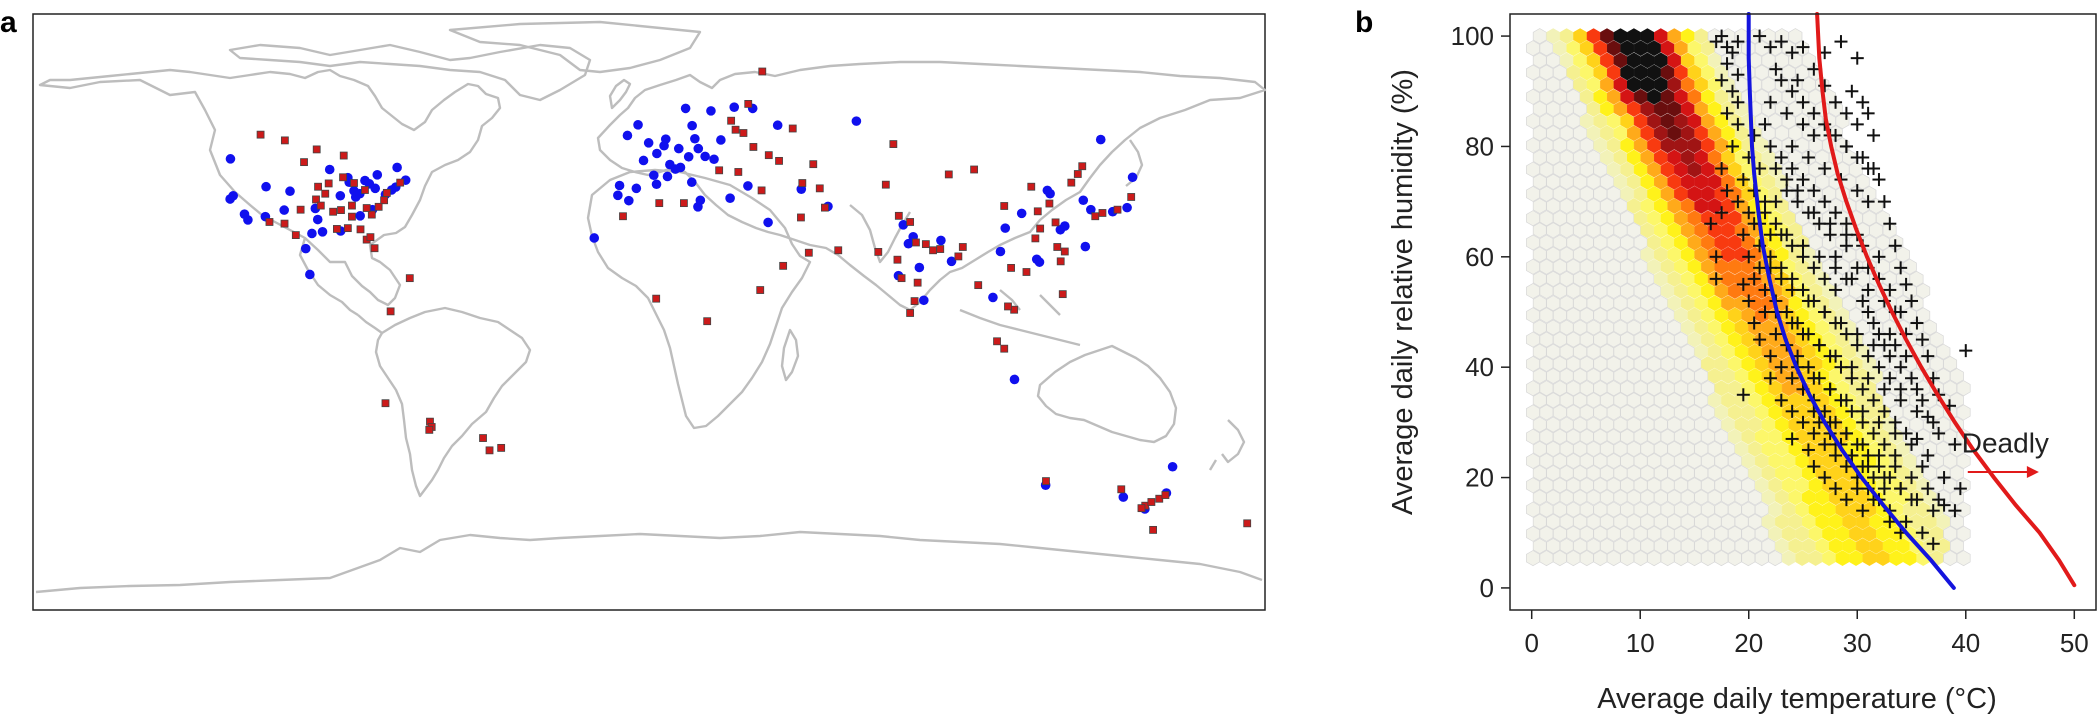  Describe the element at coordinates (8, 22) in the screenshot. I see `panel-a-letter: a` at that location.